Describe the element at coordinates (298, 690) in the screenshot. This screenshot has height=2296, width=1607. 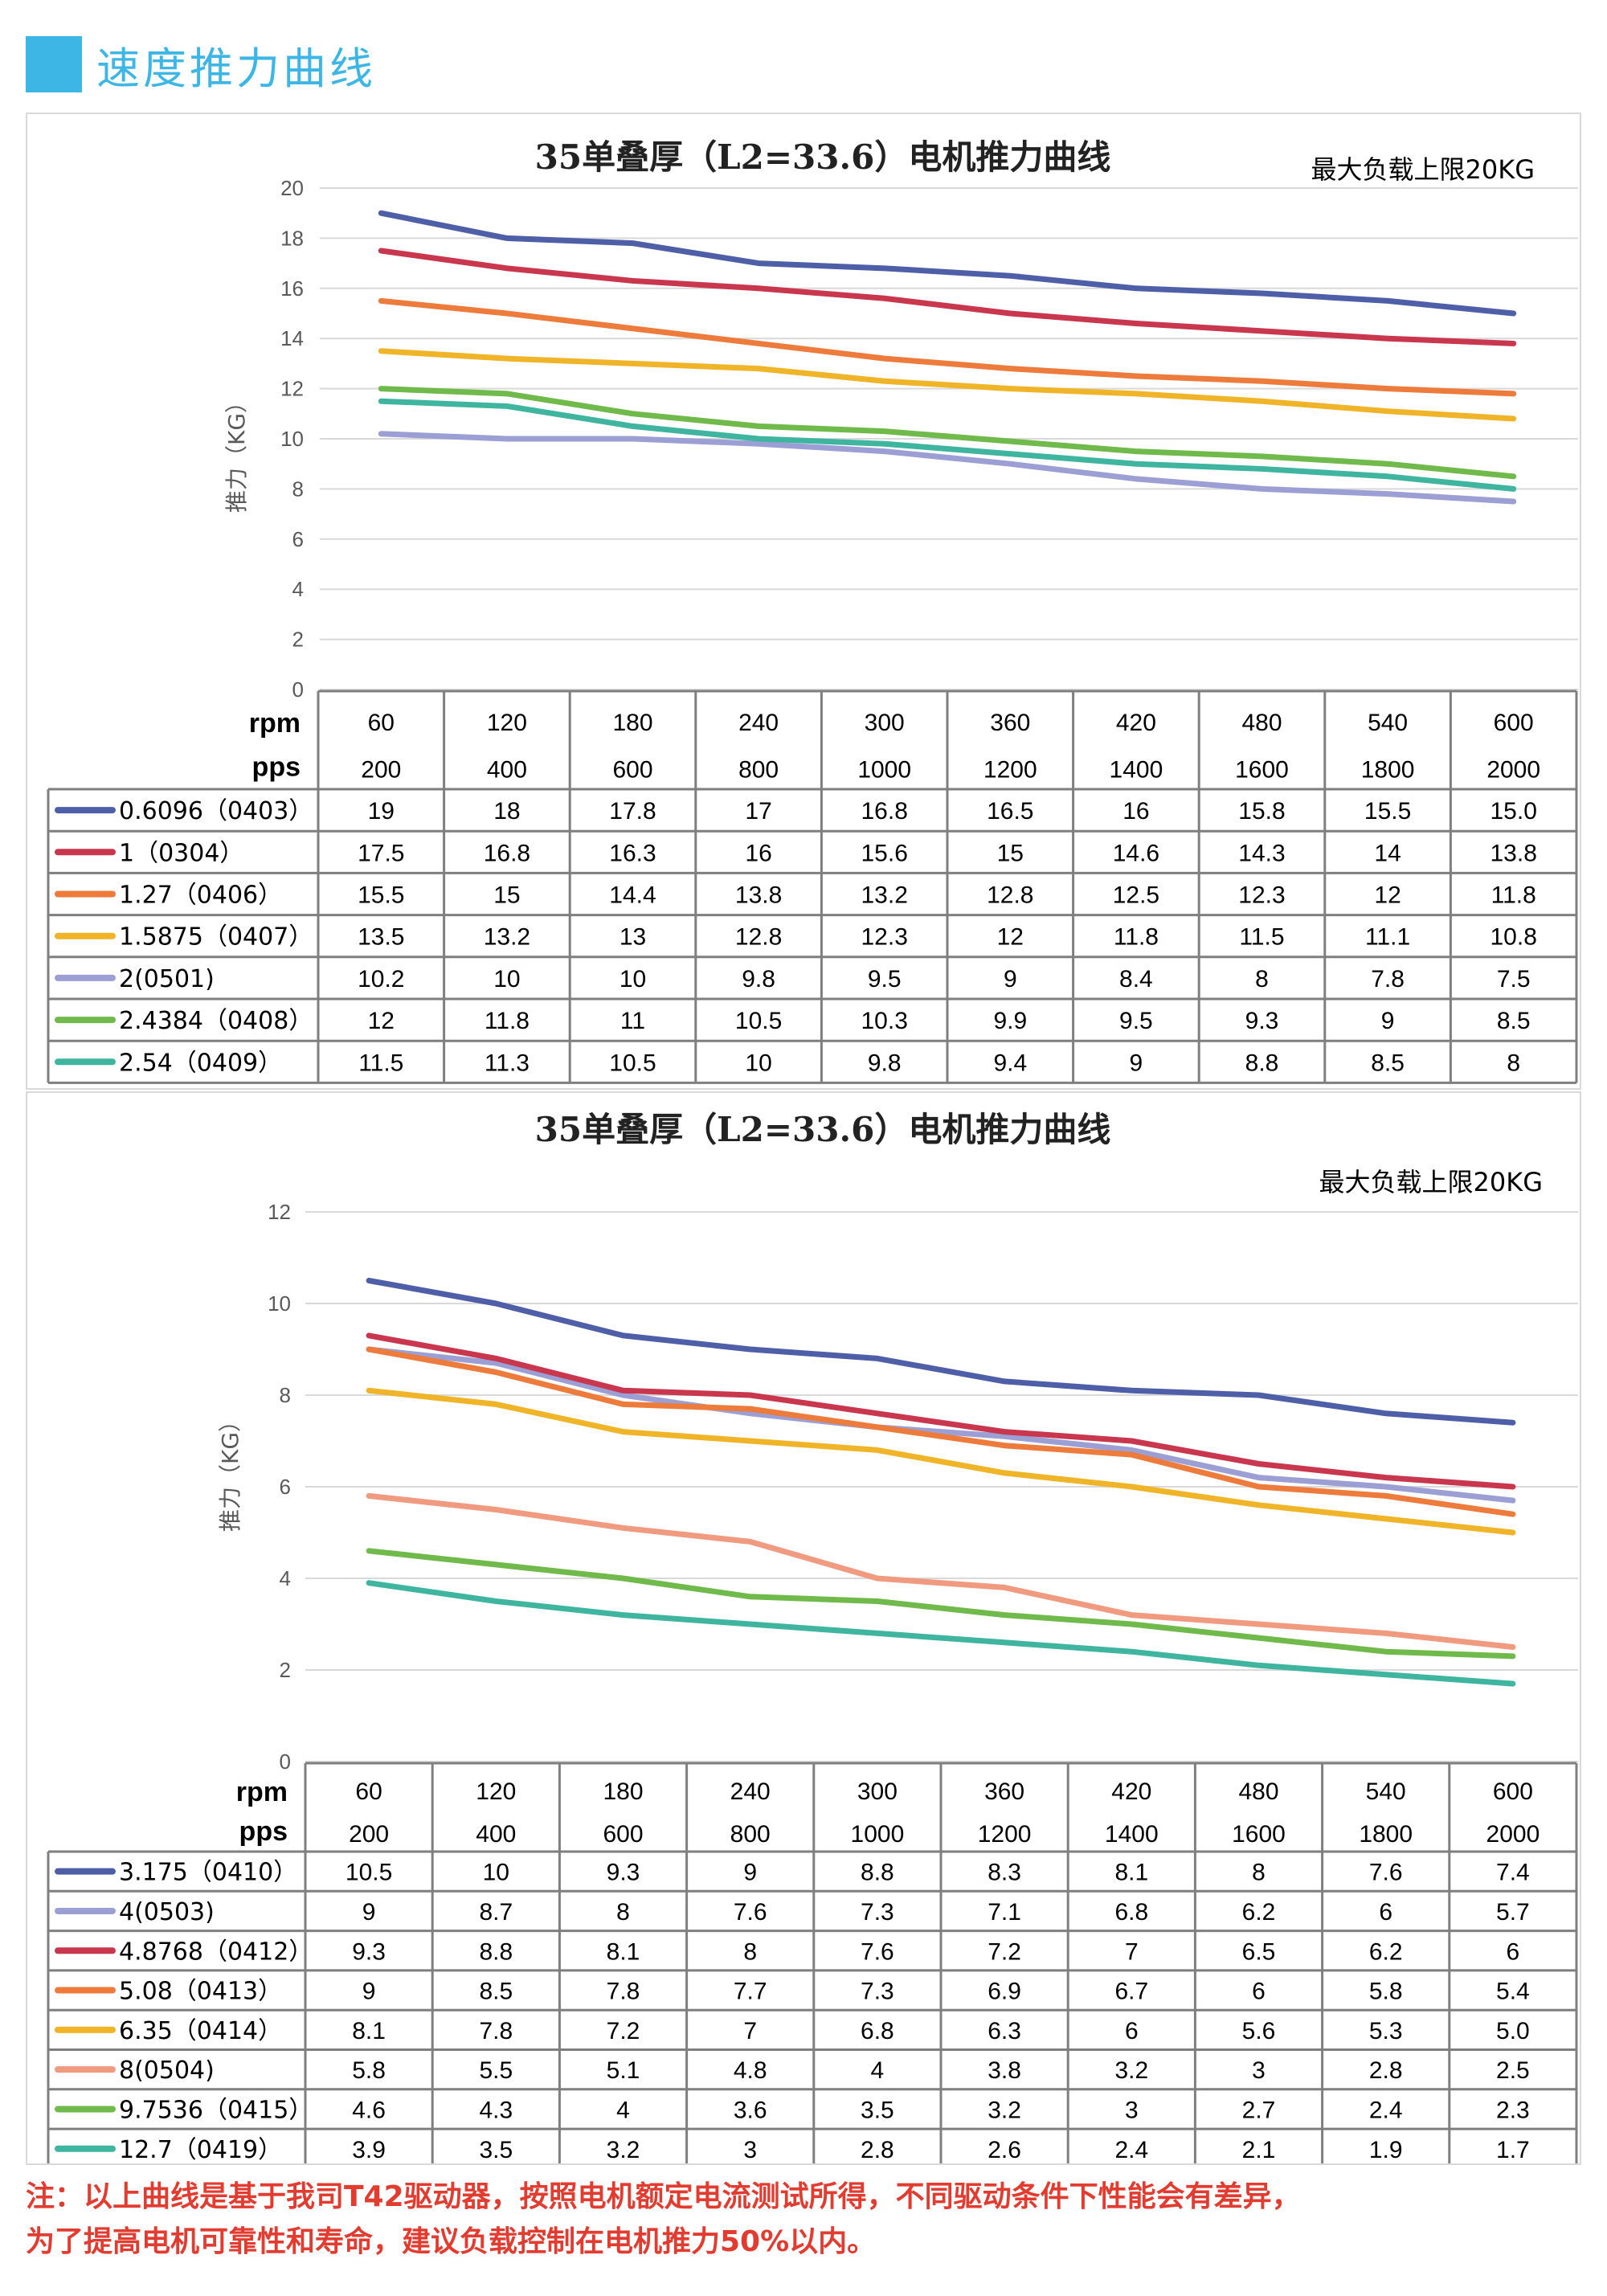
I see `y-tick-label: 0` at that location.